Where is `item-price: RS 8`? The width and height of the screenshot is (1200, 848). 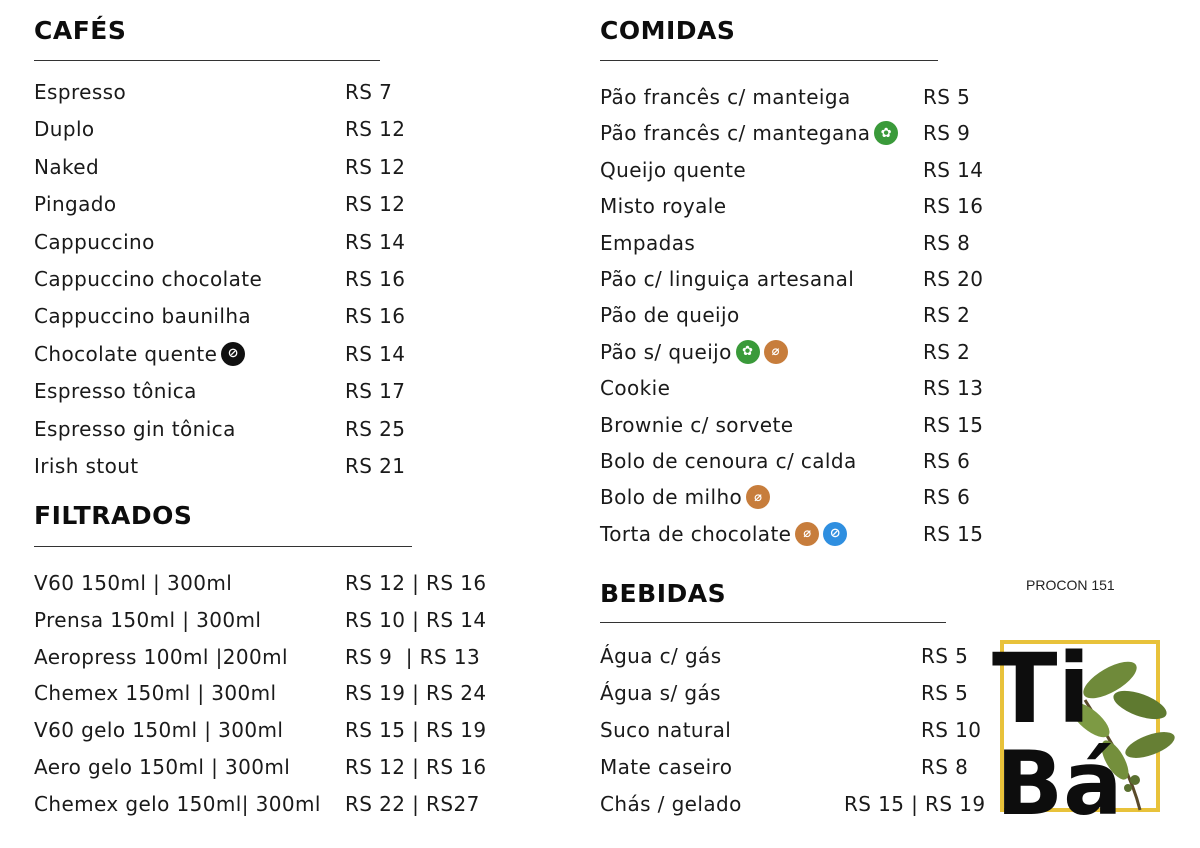 item-price: RS 8 is located at coordinates (945, 767).